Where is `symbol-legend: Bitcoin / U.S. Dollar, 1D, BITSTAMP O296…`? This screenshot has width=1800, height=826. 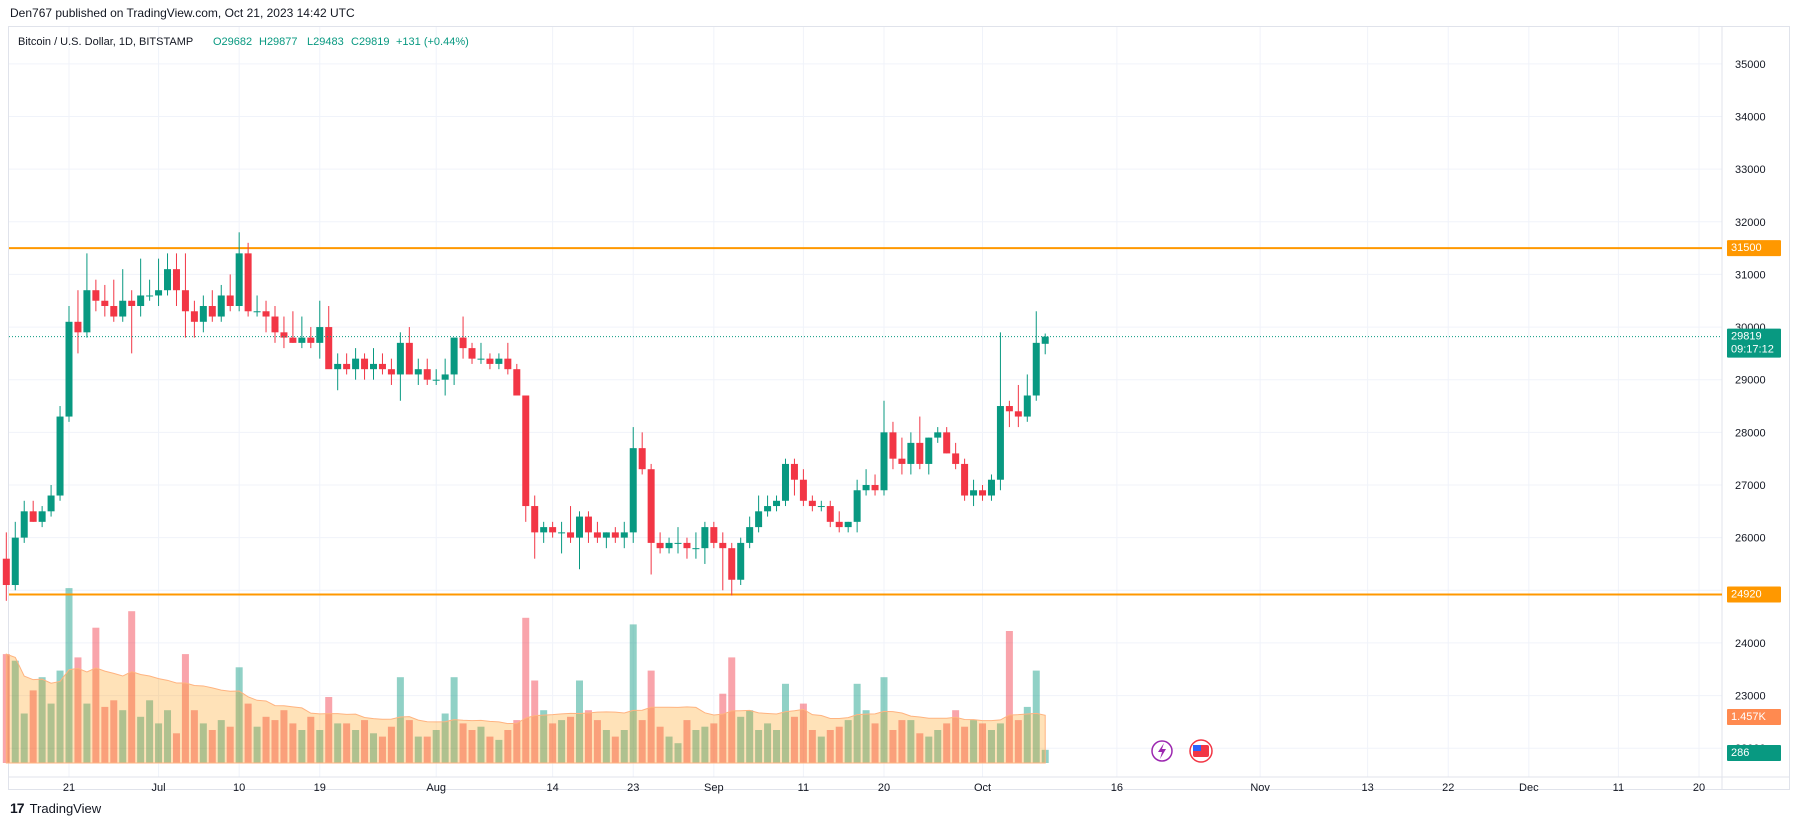 symbol-legend: Bitcoin / U.S. Dollar, 1D, BITSTAMP O296… is located at coordinates (243, 42).